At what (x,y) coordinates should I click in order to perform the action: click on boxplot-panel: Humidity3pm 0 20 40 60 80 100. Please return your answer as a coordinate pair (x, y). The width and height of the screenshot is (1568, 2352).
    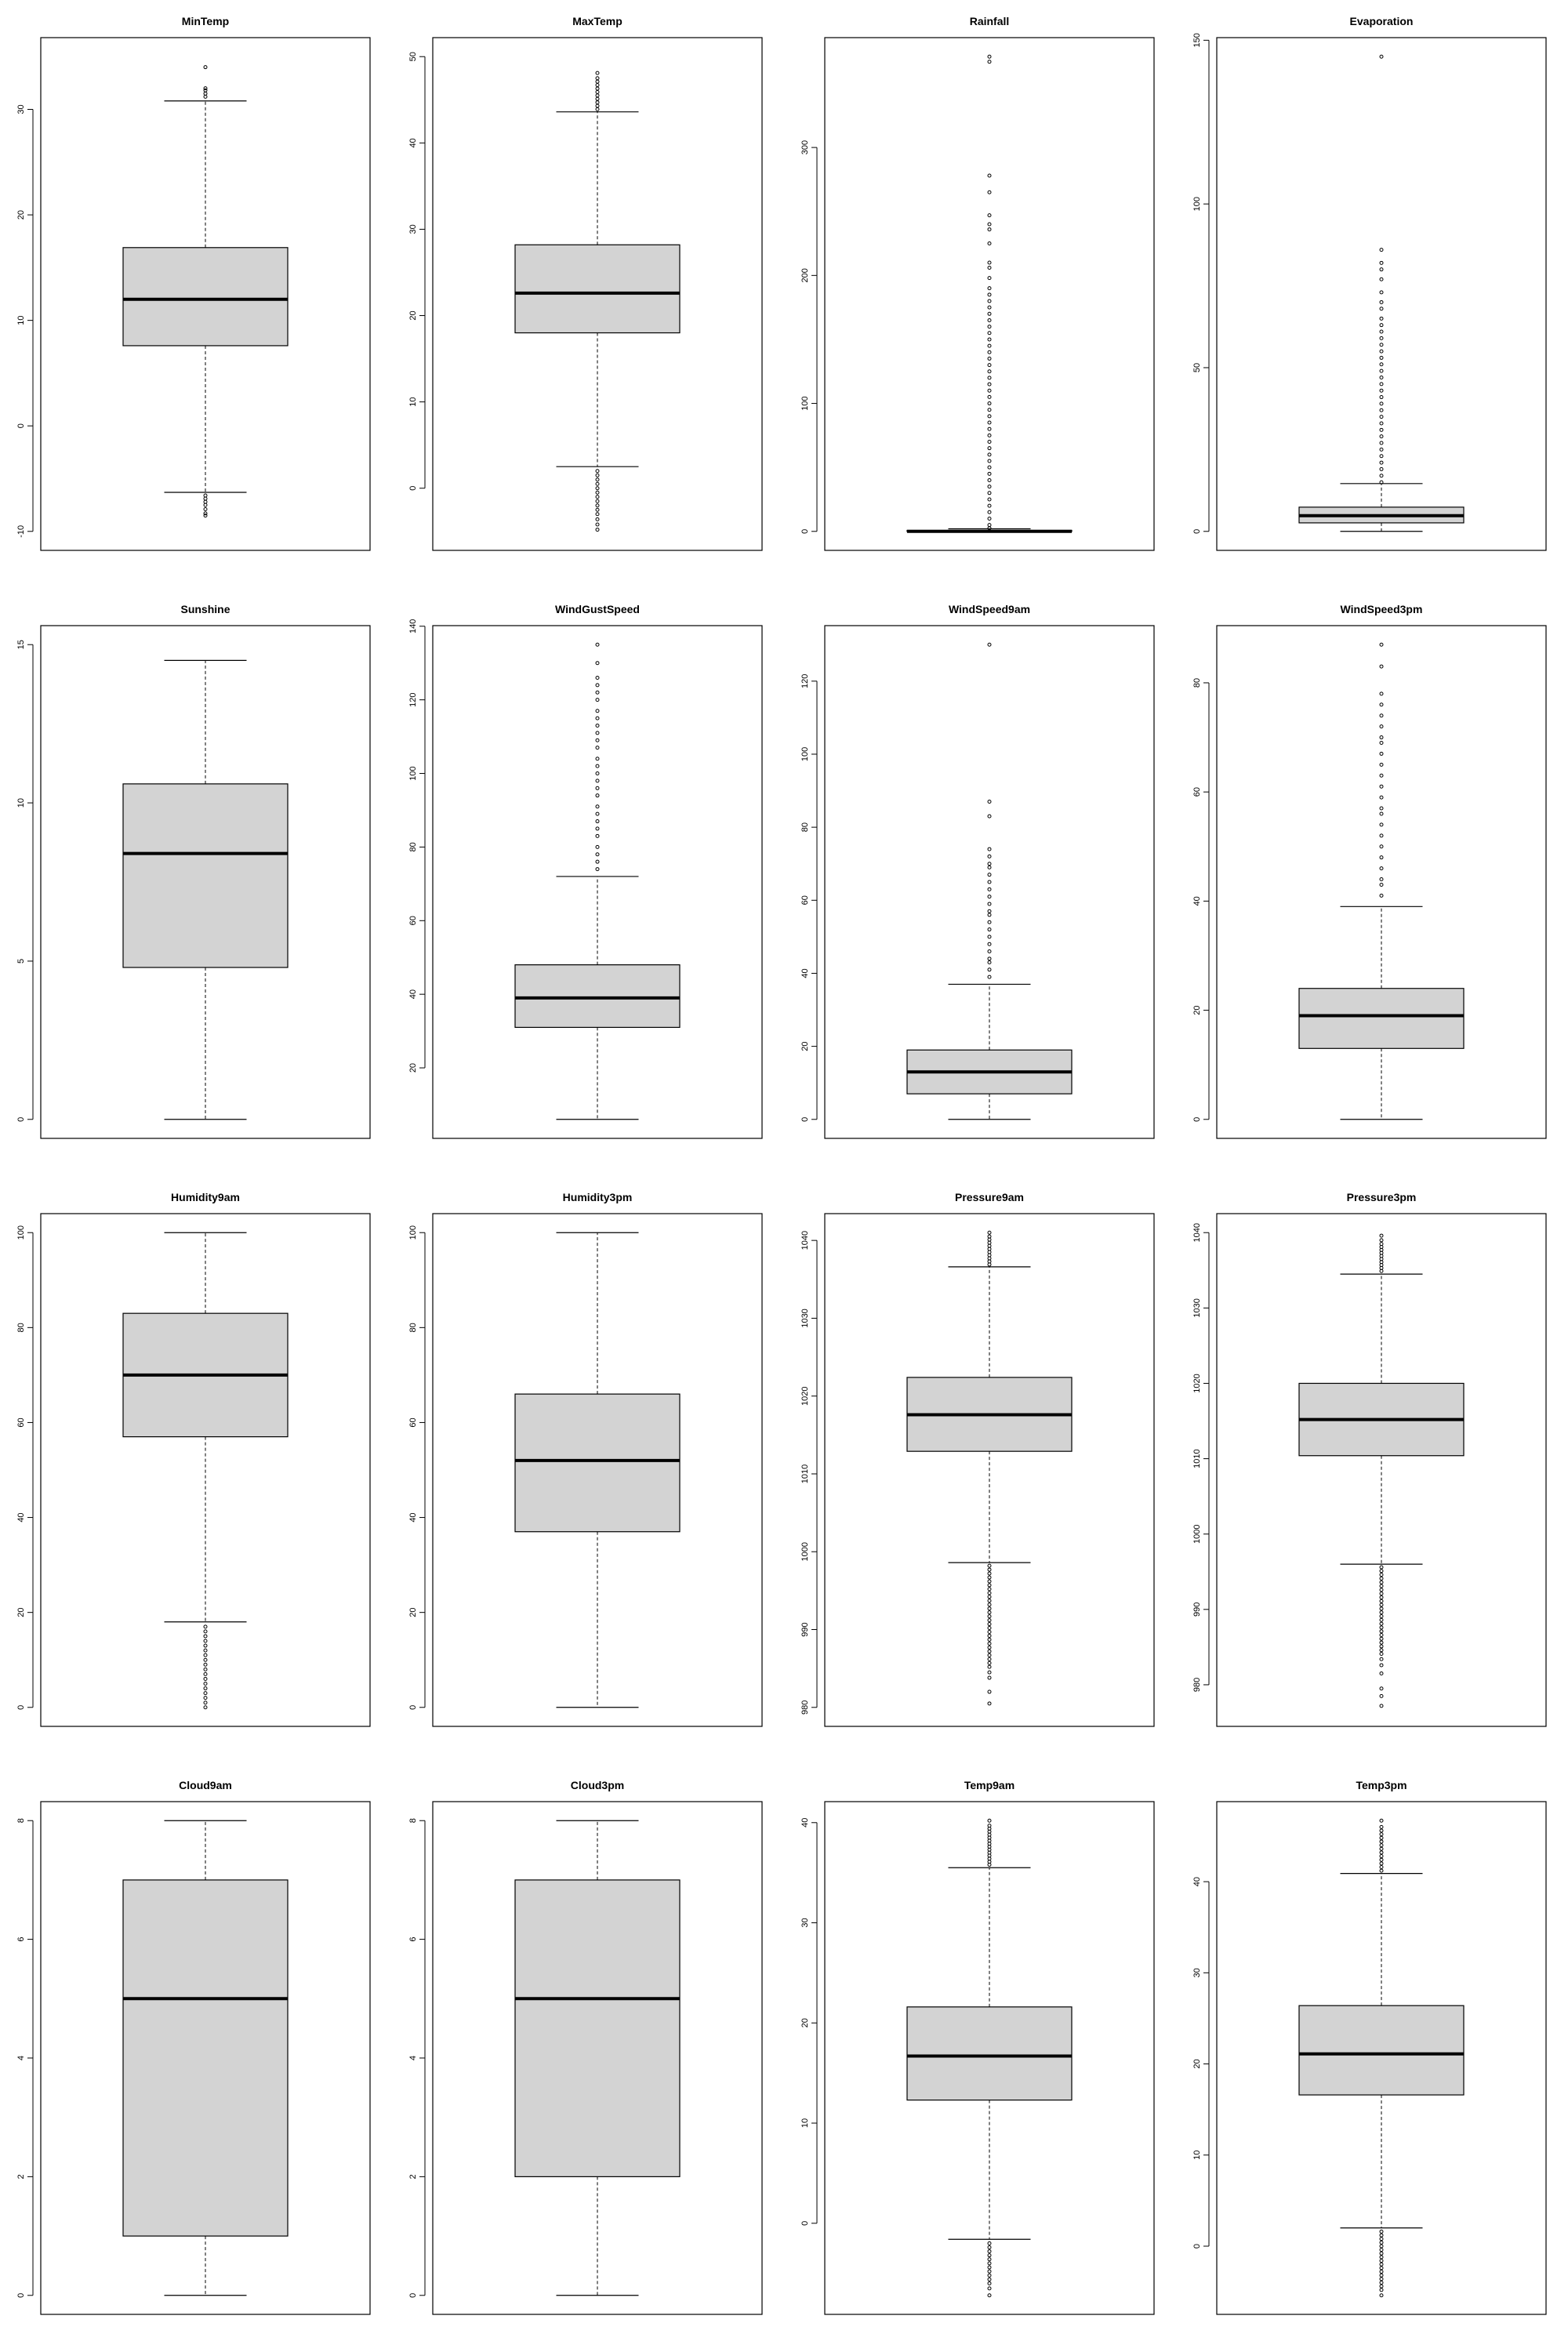
    Looking at the image, I should click on (585, 1459).